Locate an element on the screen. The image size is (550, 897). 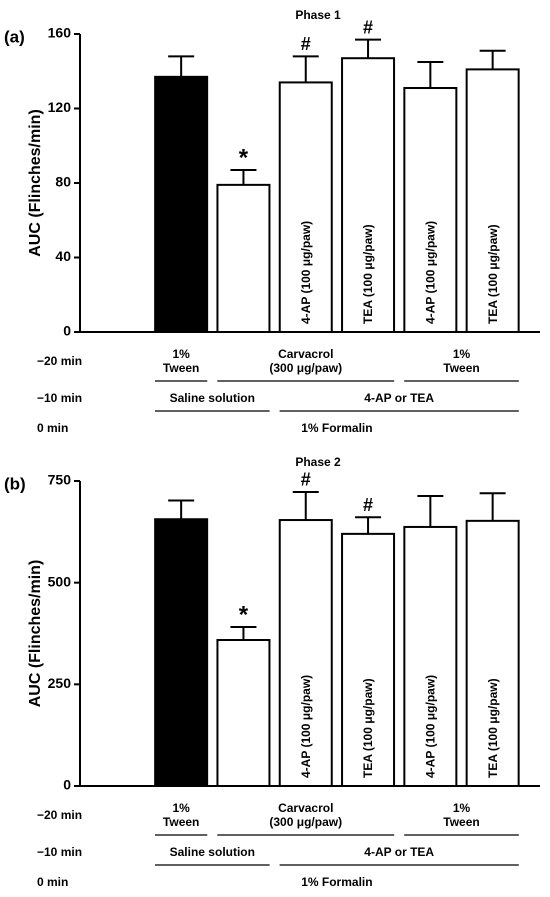
y-tick-label: 160 is located at coordinates (60, 33).